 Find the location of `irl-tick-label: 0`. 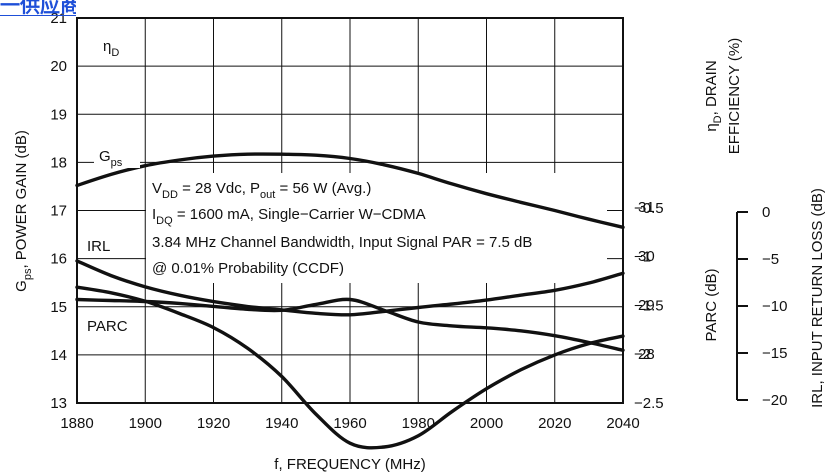

irl-tick-label: 0 is located at coordinates (766, 212).